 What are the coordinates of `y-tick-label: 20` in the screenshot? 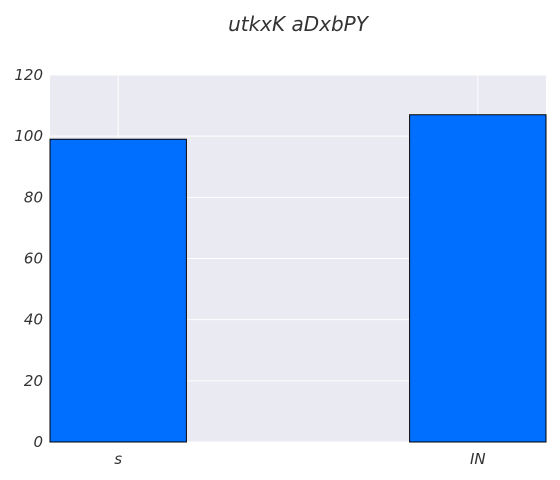 It's located at (33, 381).